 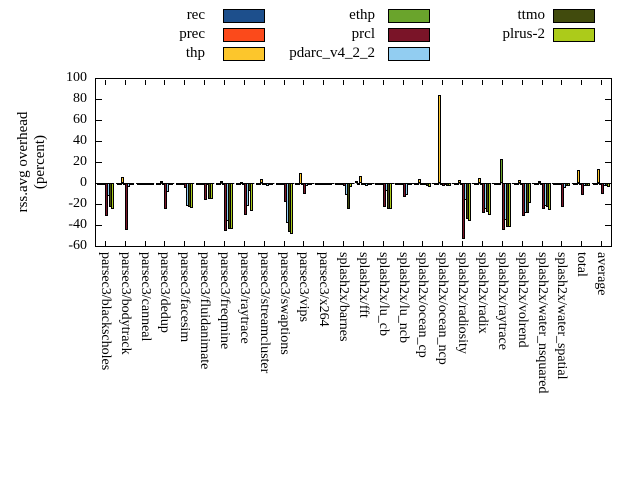 What do you see at coordinates (524, 34) in the screenshot?
I see `legend-label-plrus-2: plrus-2` at bounding box center [524, 34].